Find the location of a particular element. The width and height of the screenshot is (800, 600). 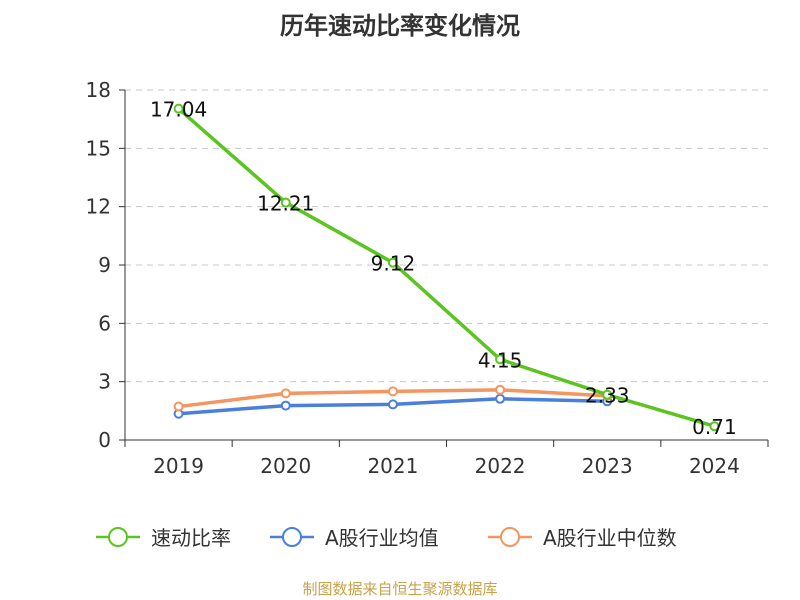

x-tick-label: 2024 is located at coordinates (714, 466).